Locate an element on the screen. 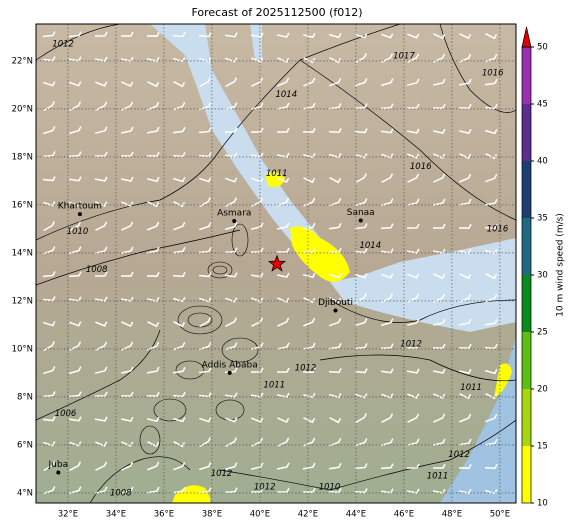 Image resolution: width=575 pixels, height=532 pixels. colorbar: 10 15 20 25 30 35 40 45 50 is located at coordinates (534, 267).